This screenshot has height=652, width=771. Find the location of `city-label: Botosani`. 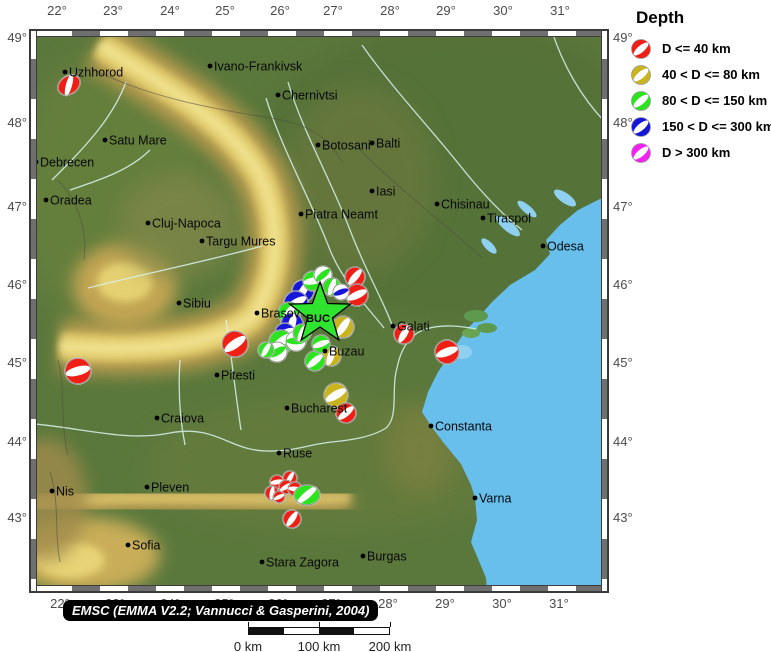

city-label: Botosani is located at coordinates (346, 146).